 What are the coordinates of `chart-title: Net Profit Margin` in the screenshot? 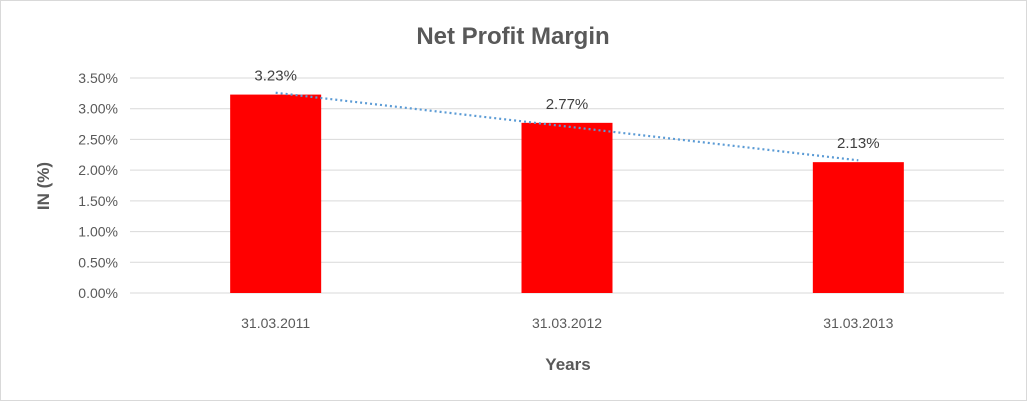 It's located at (512, 36).